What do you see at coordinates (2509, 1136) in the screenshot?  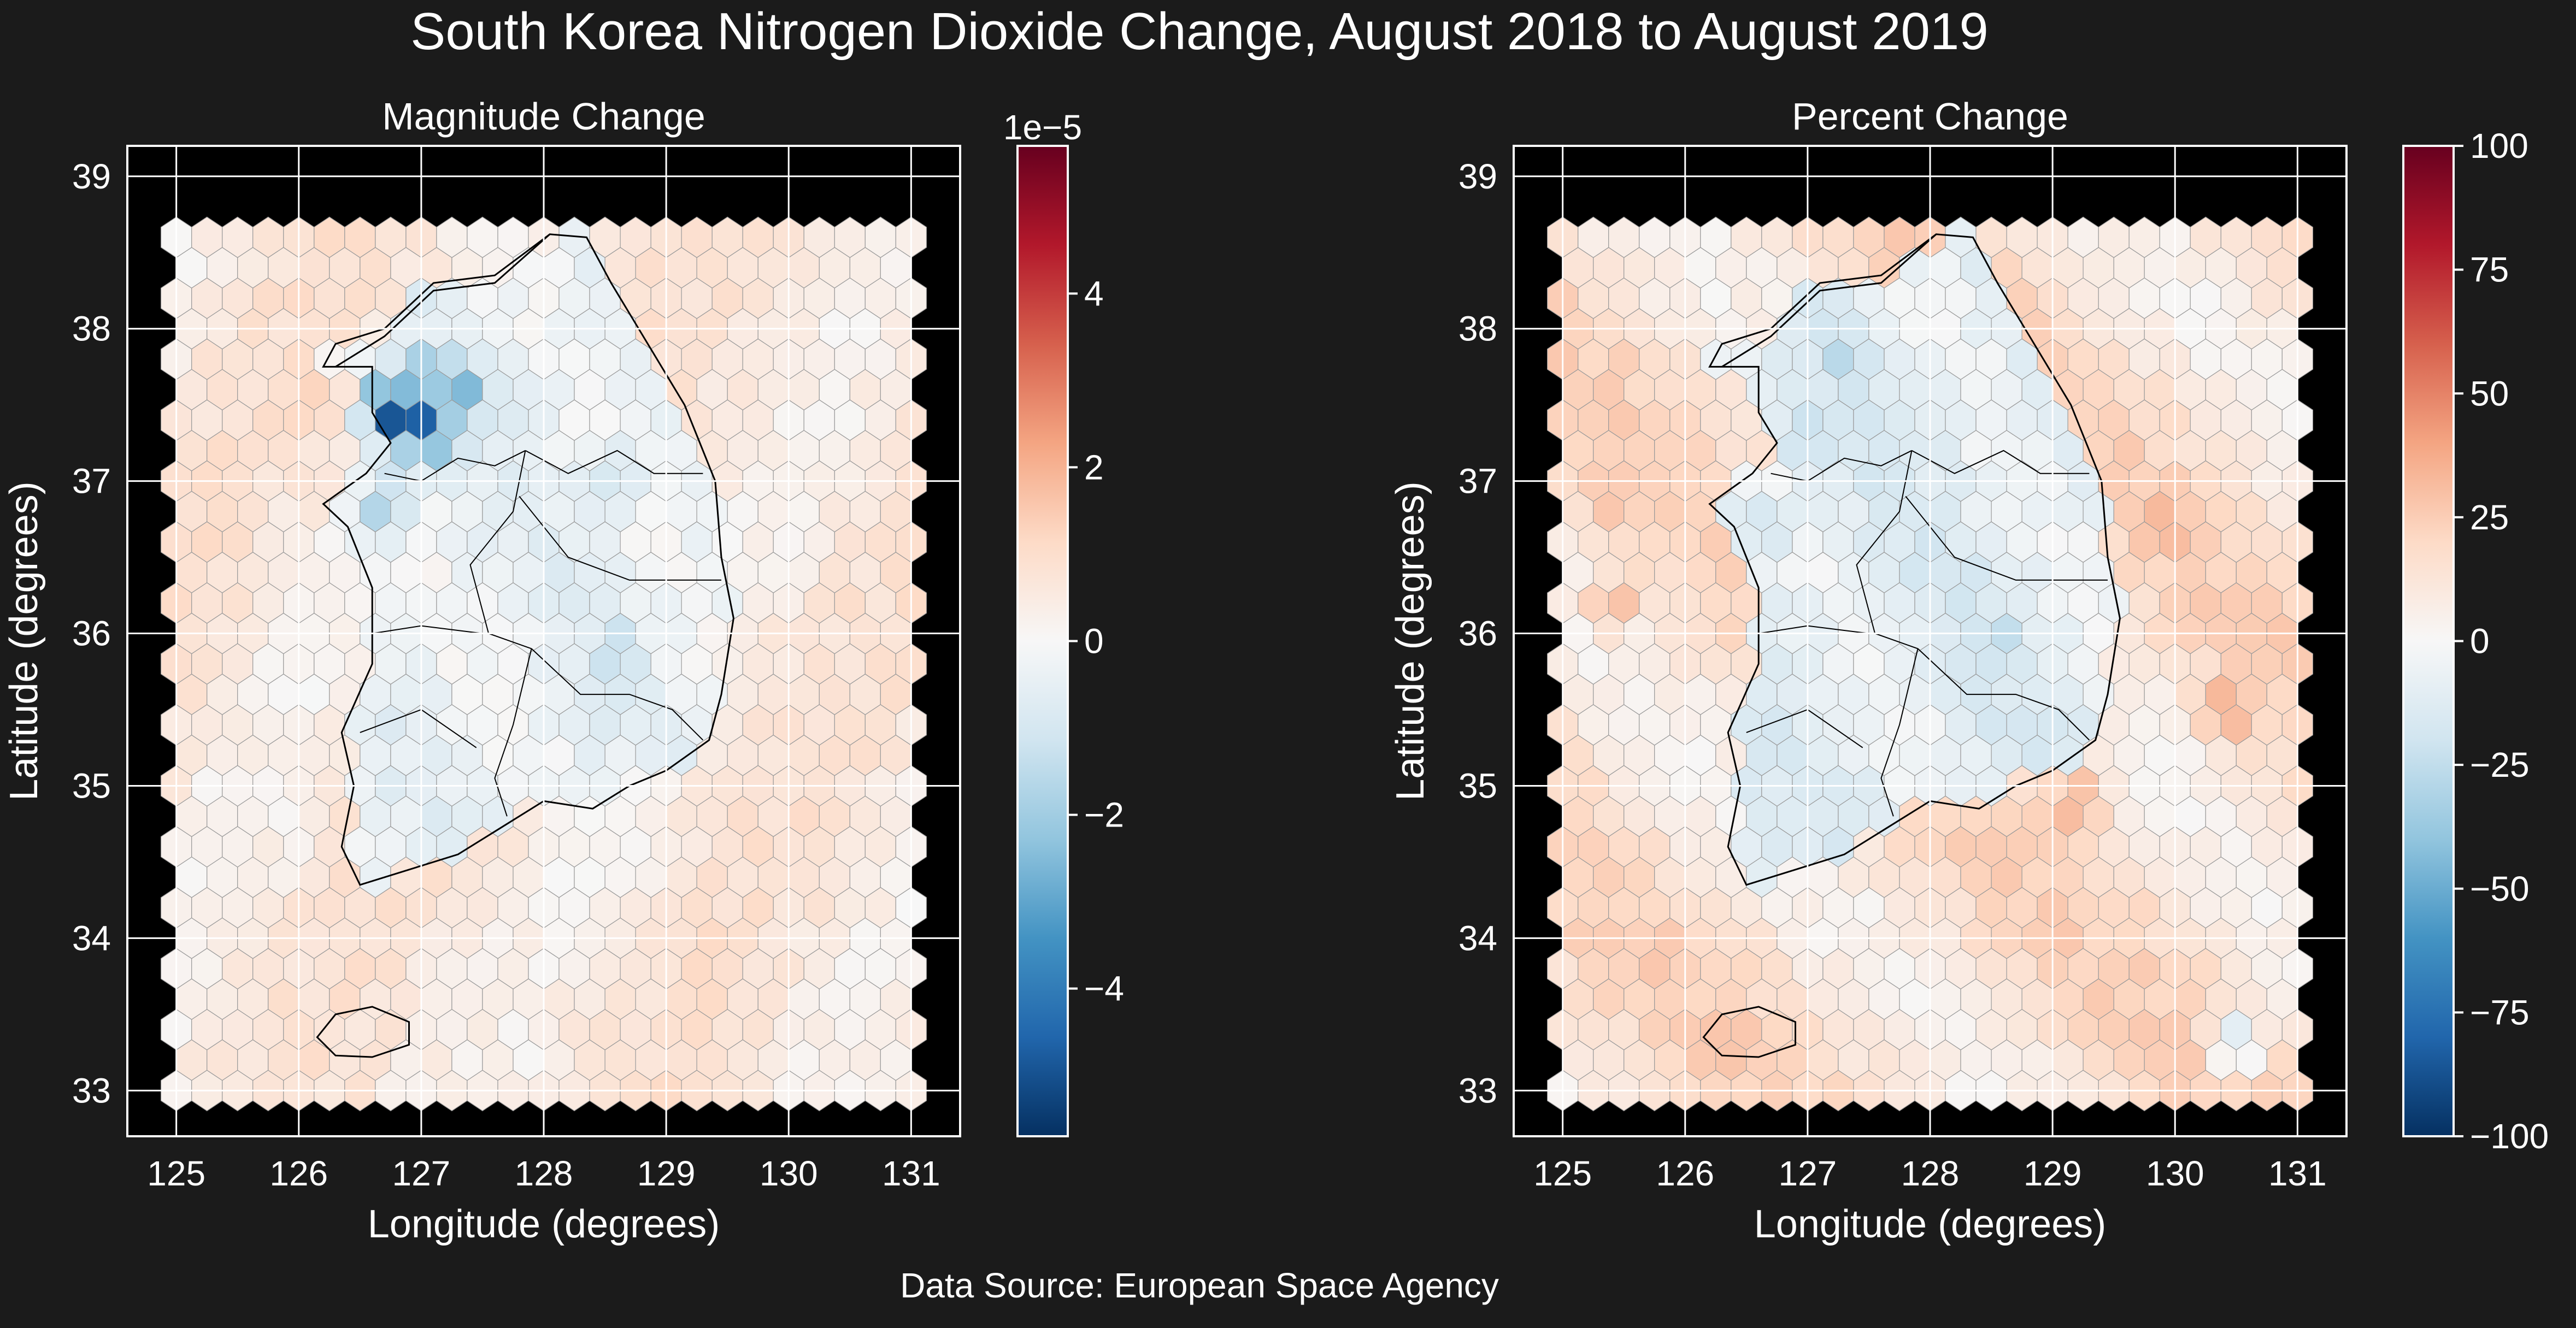 I see `colorbar-tick-label: −100` at bounding box center [2509, 1136].